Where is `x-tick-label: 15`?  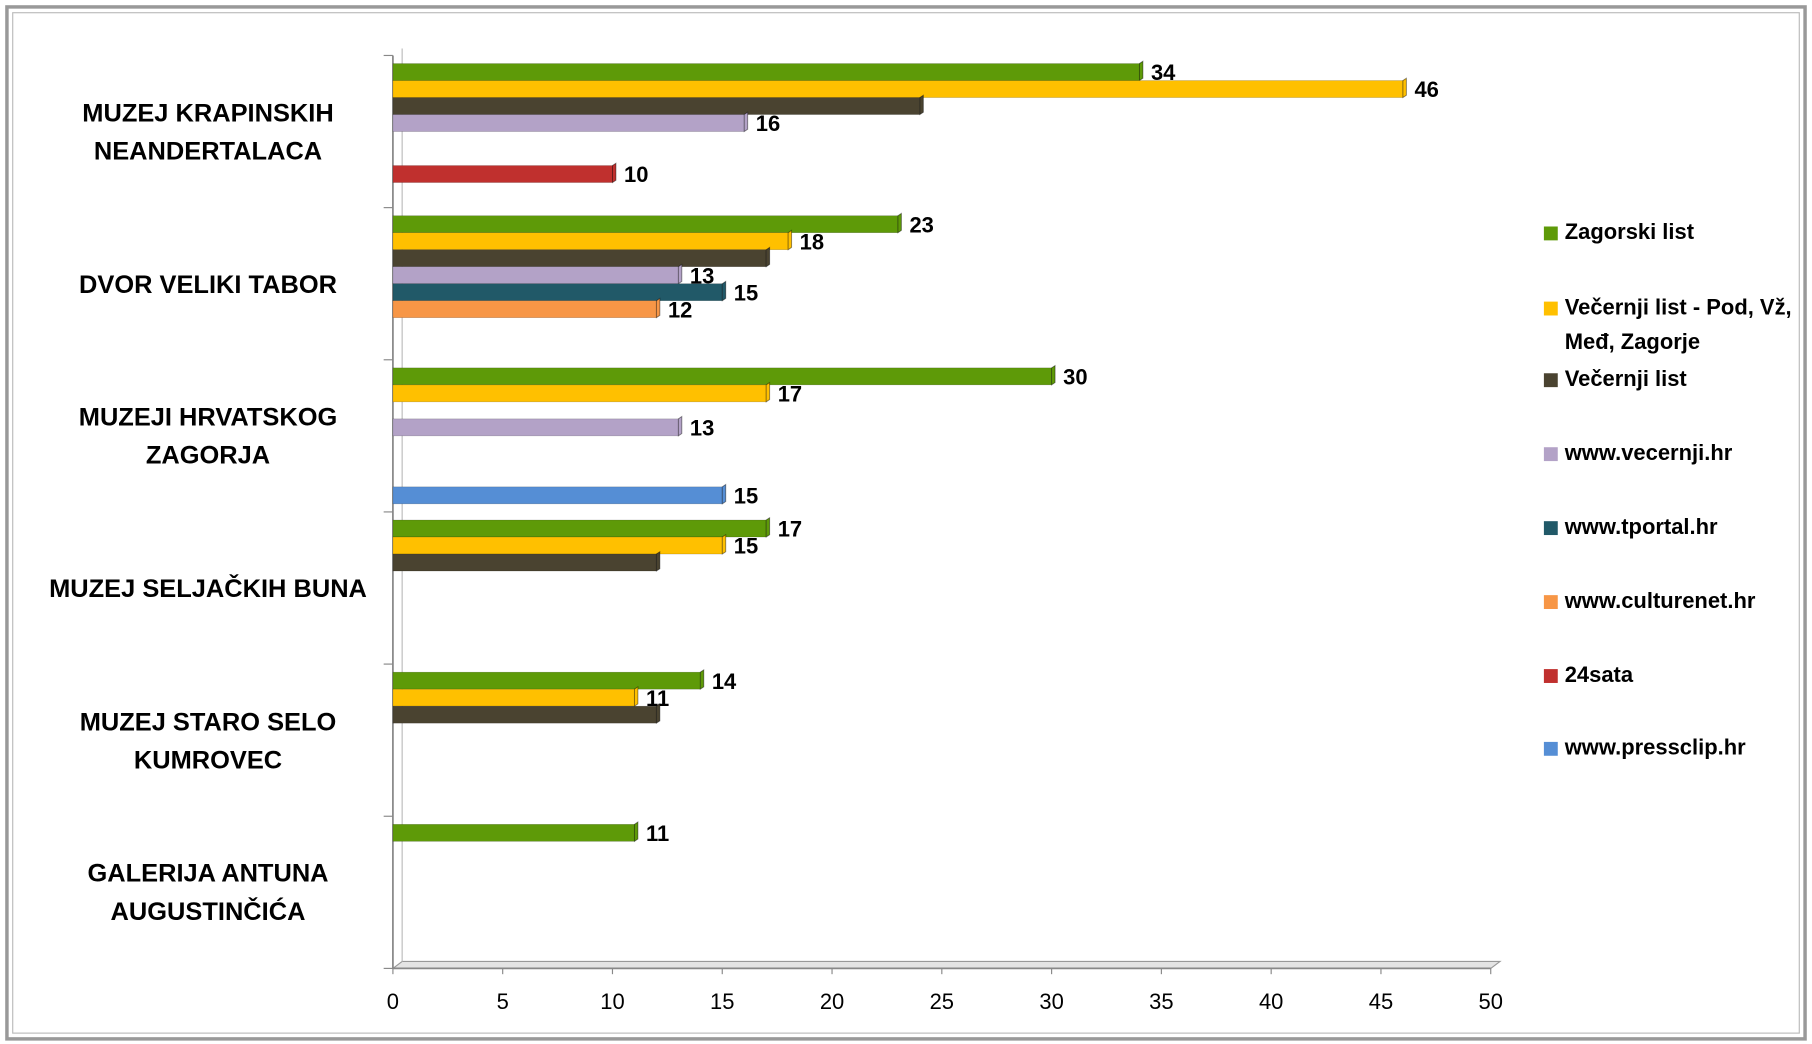 x-tick-label: 15 is located at coordinates (722, 1001).